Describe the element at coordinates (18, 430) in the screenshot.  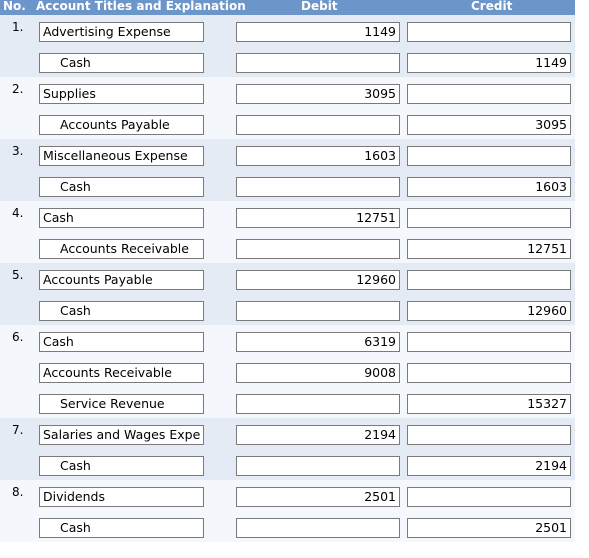
I see `entry-number: 7.` at that location.